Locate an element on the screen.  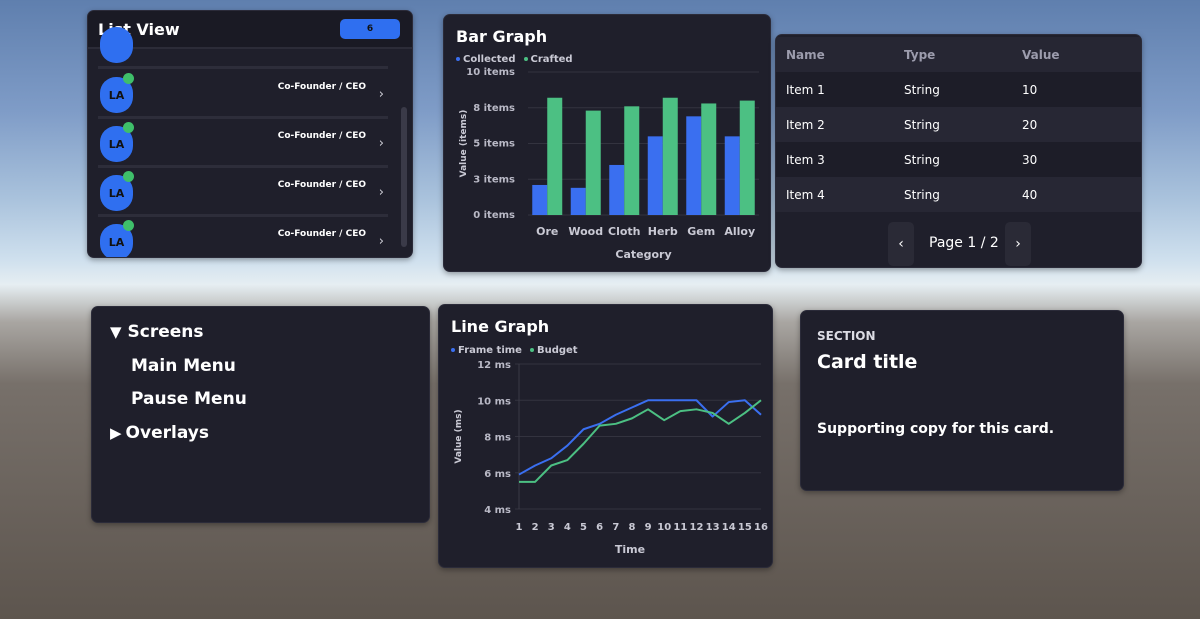
bar-collected-cloth is located at coordinates (617, 189).